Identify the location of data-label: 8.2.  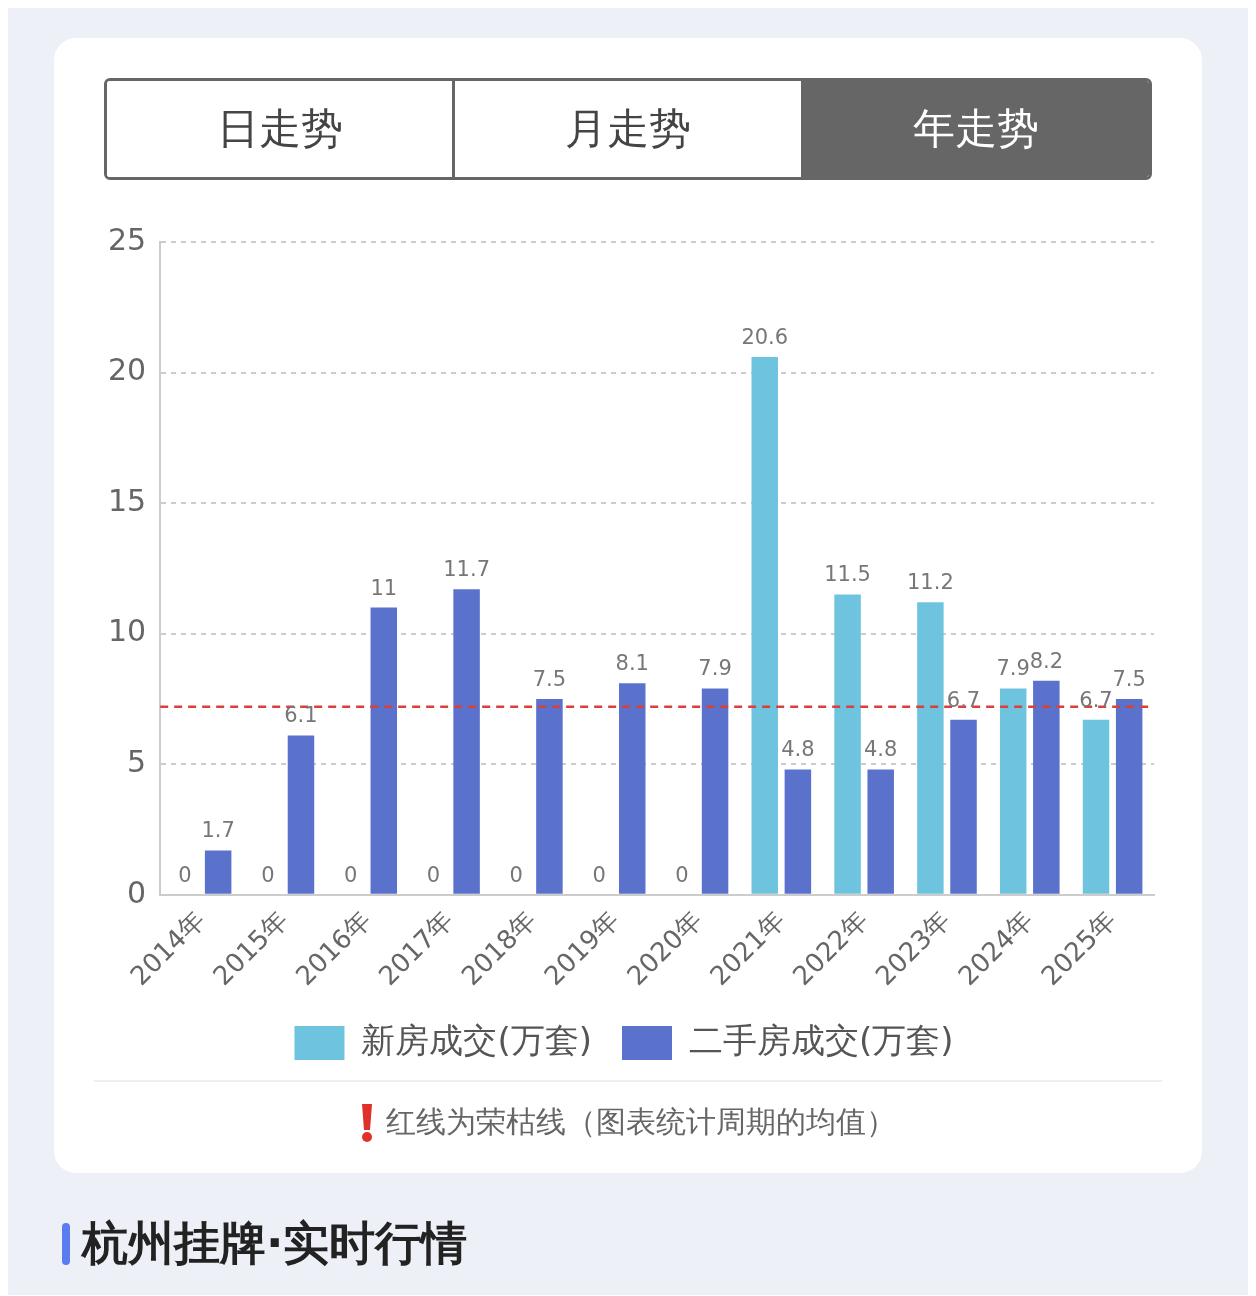
(1046, 660).